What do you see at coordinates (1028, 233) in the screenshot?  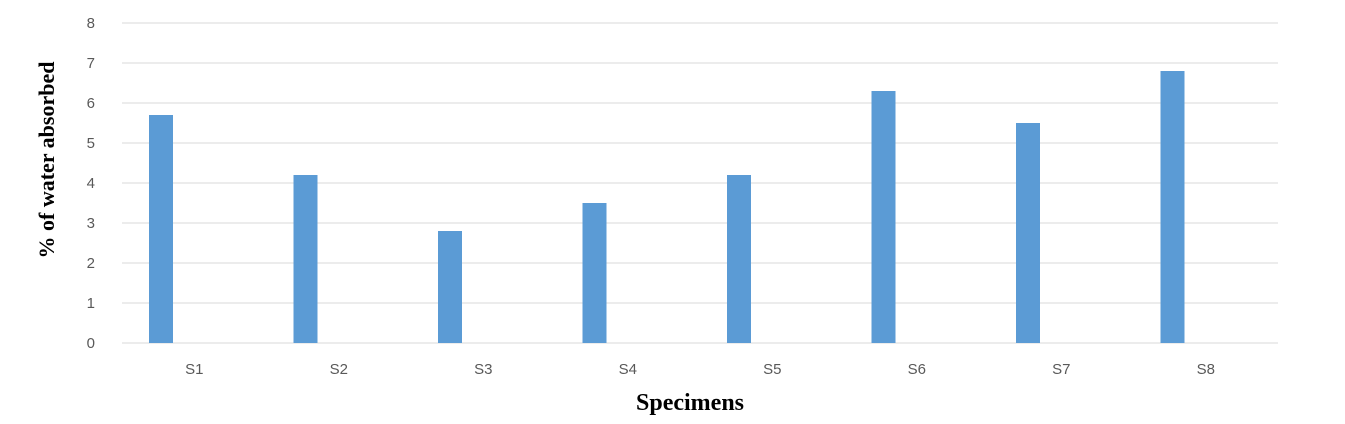 I see `bar-s7` at bounding box center [1028, 233].